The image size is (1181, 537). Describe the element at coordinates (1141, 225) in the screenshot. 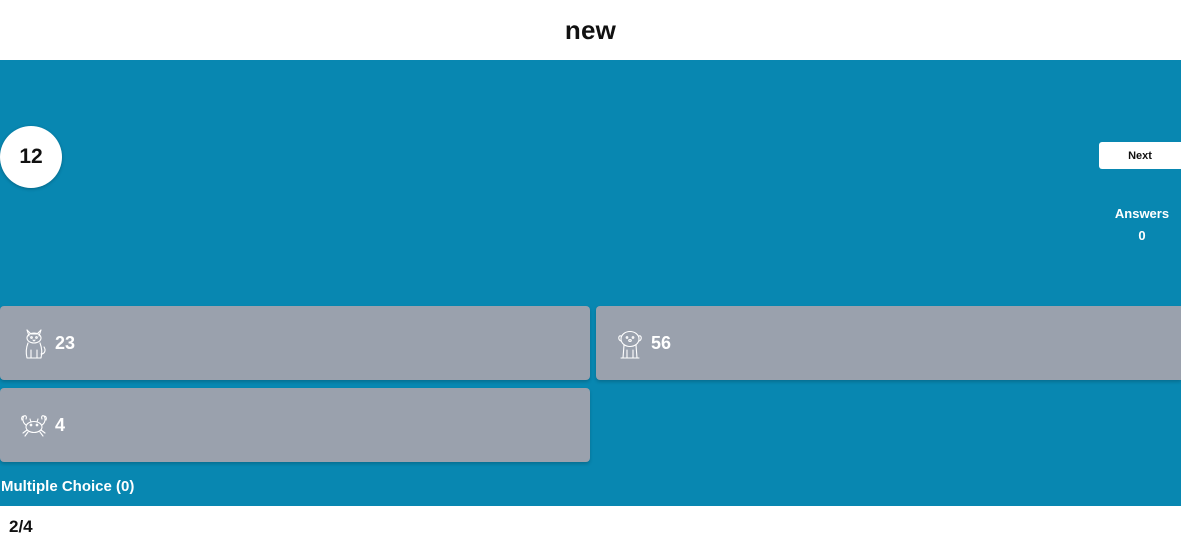

I see `answers-counter: Answers 0` at that location.